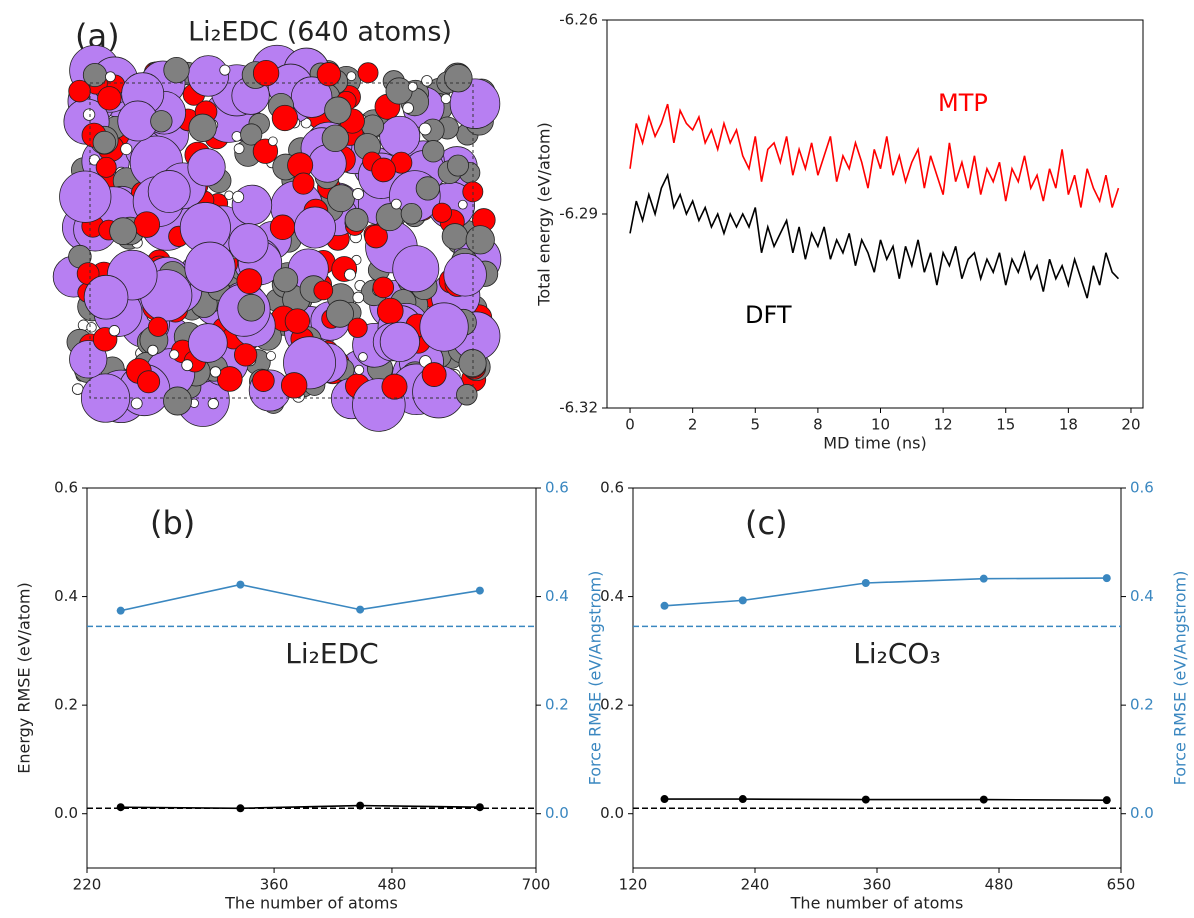 This screenshot has width=1194, height=918. What do you see at coordinates (578, 214) in the screenshot?
I see `y-tick-label: -6.29` at bounding box center [578, 214].